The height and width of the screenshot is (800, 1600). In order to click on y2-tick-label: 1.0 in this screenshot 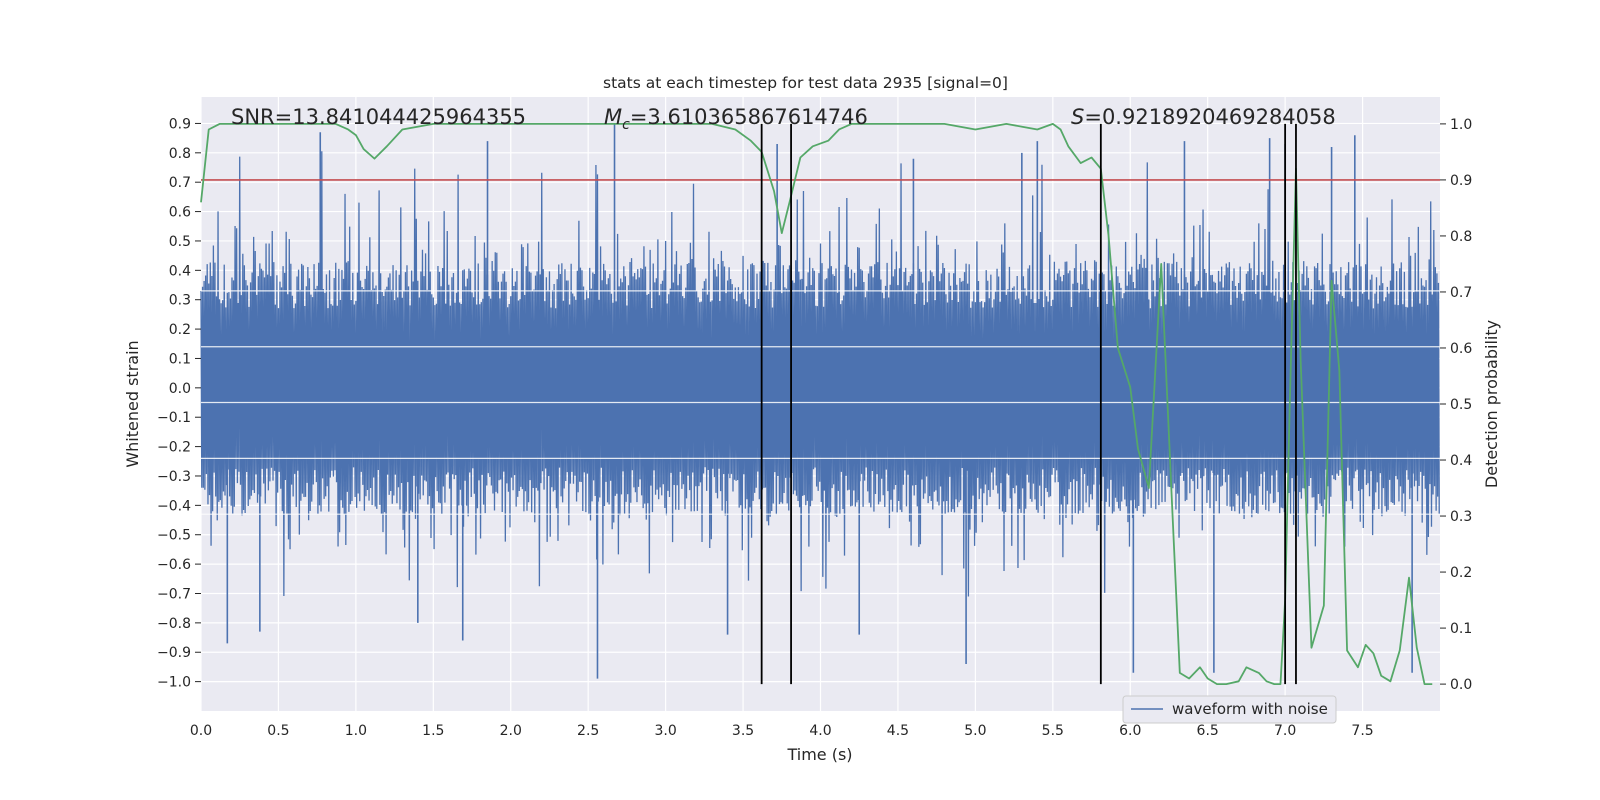, I will do `click(1461, 125)`.